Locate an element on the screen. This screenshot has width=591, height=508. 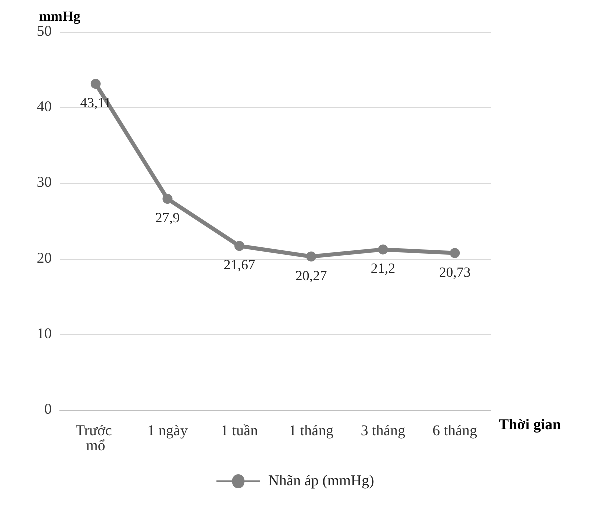
y-axis-title: mmHg is located at coordinates (60, 18).